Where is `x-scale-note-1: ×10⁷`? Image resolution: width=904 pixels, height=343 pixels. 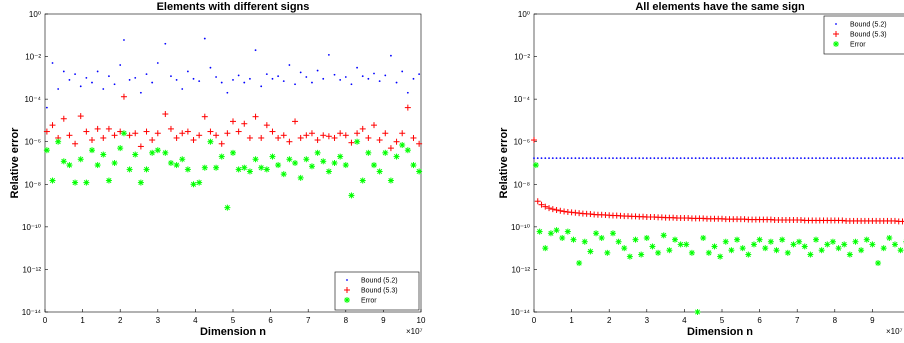 x-scale-note-1: ×10⁷ is located at coordinates (894, 331).